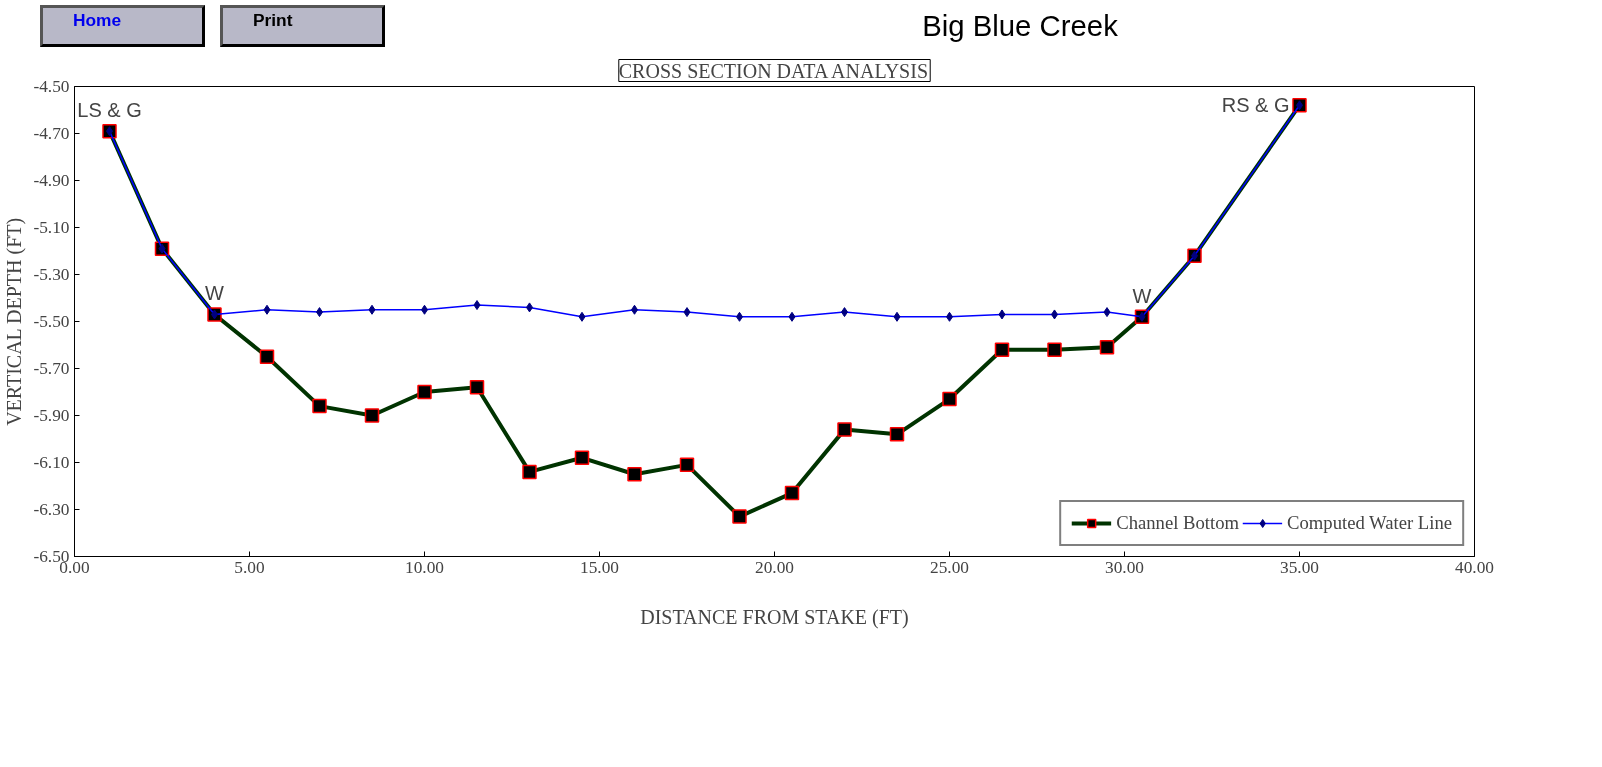  Describe the element at coordinates (775, 567) in the screenshot. I see `x-tick-label: 20.00` at that location.